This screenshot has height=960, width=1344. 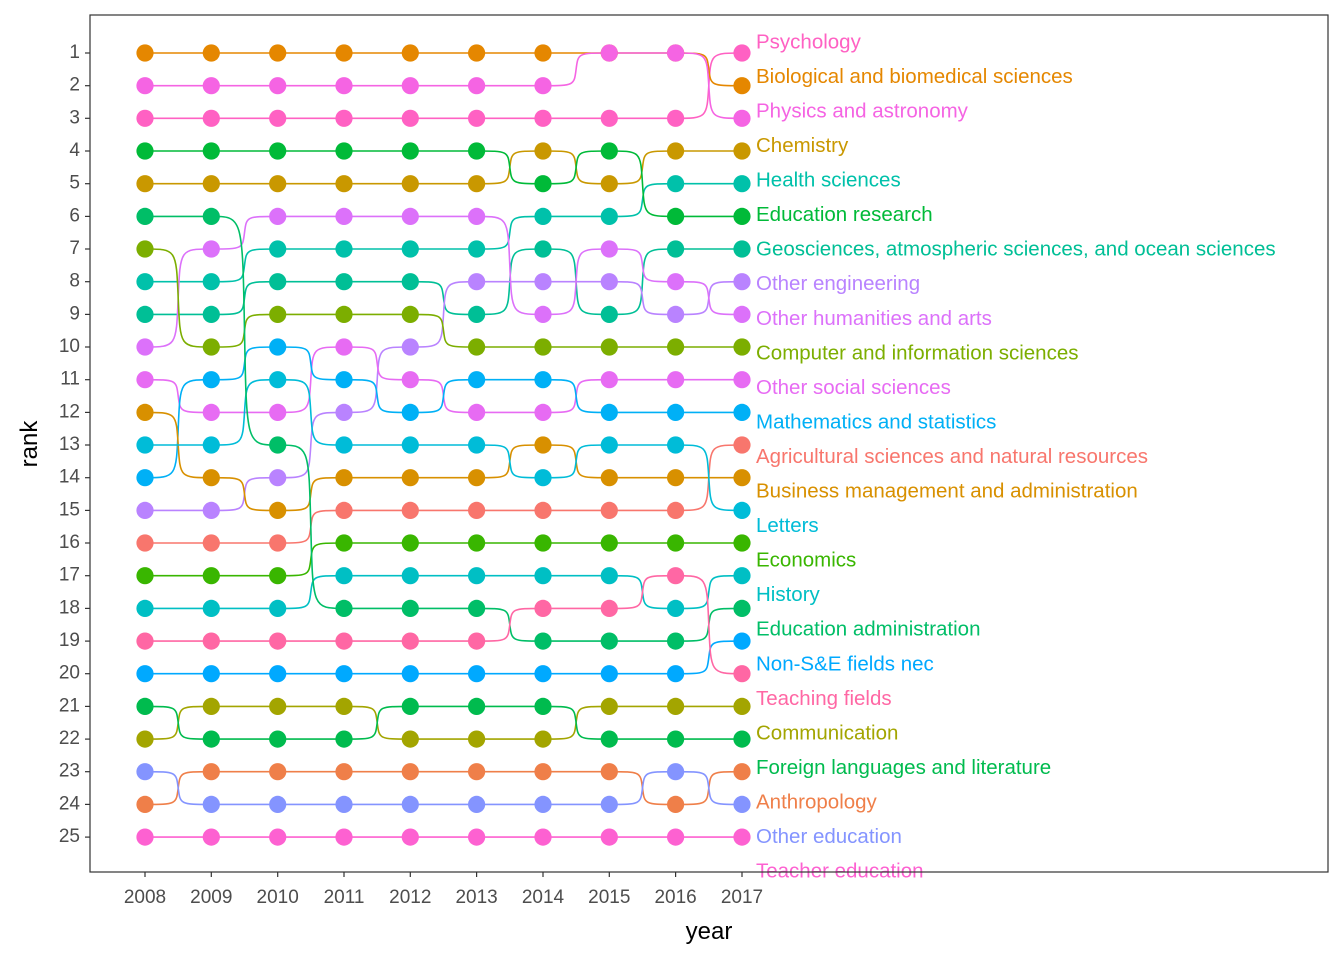 What do you see at coordinates (444, 86) in the screenshot?
I see `series-line-psychology` at bounding box center [444, 86].